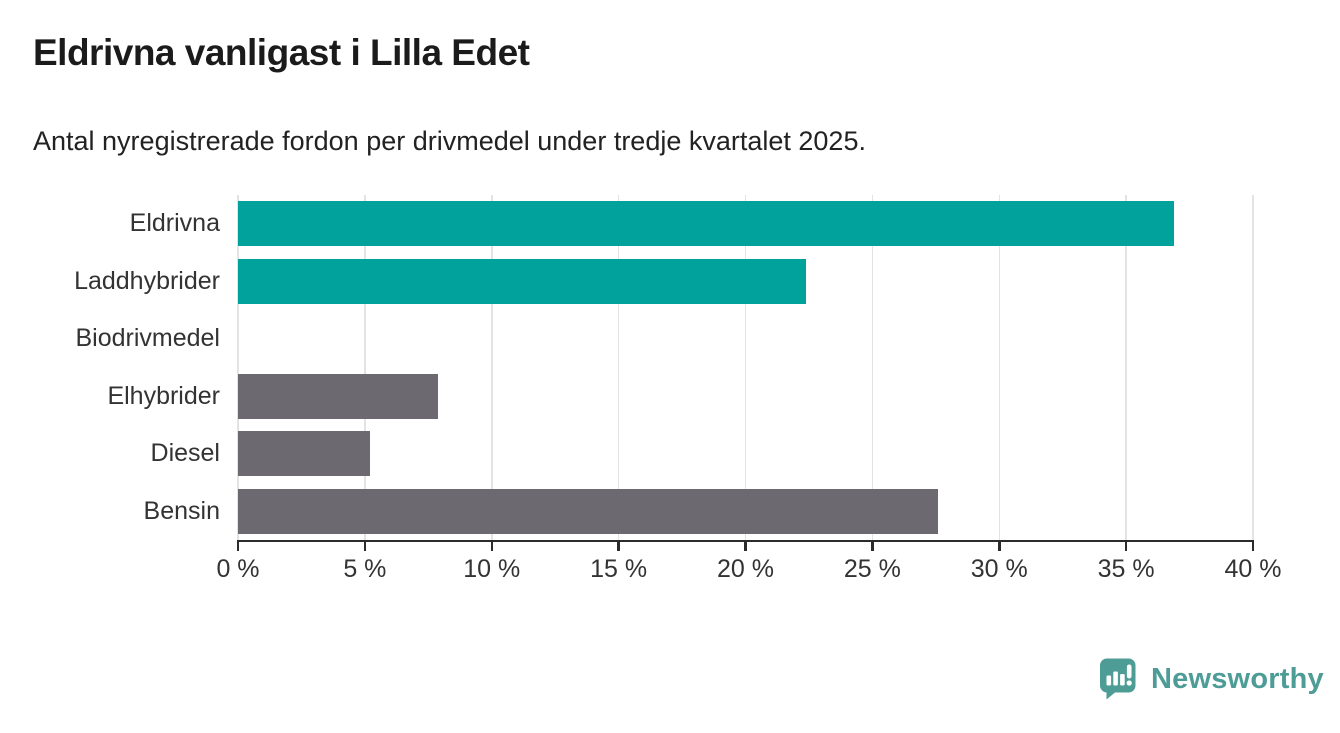 This screenshot has height=733, width=1340. I want to click on category-label: Elhybrider, so click(163, 395).